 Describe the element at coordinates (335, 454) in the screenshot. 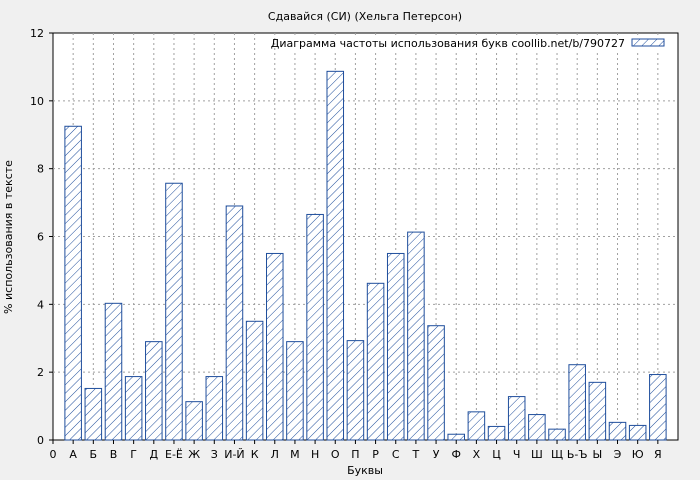

I see `x-tick-label: О` at that location.